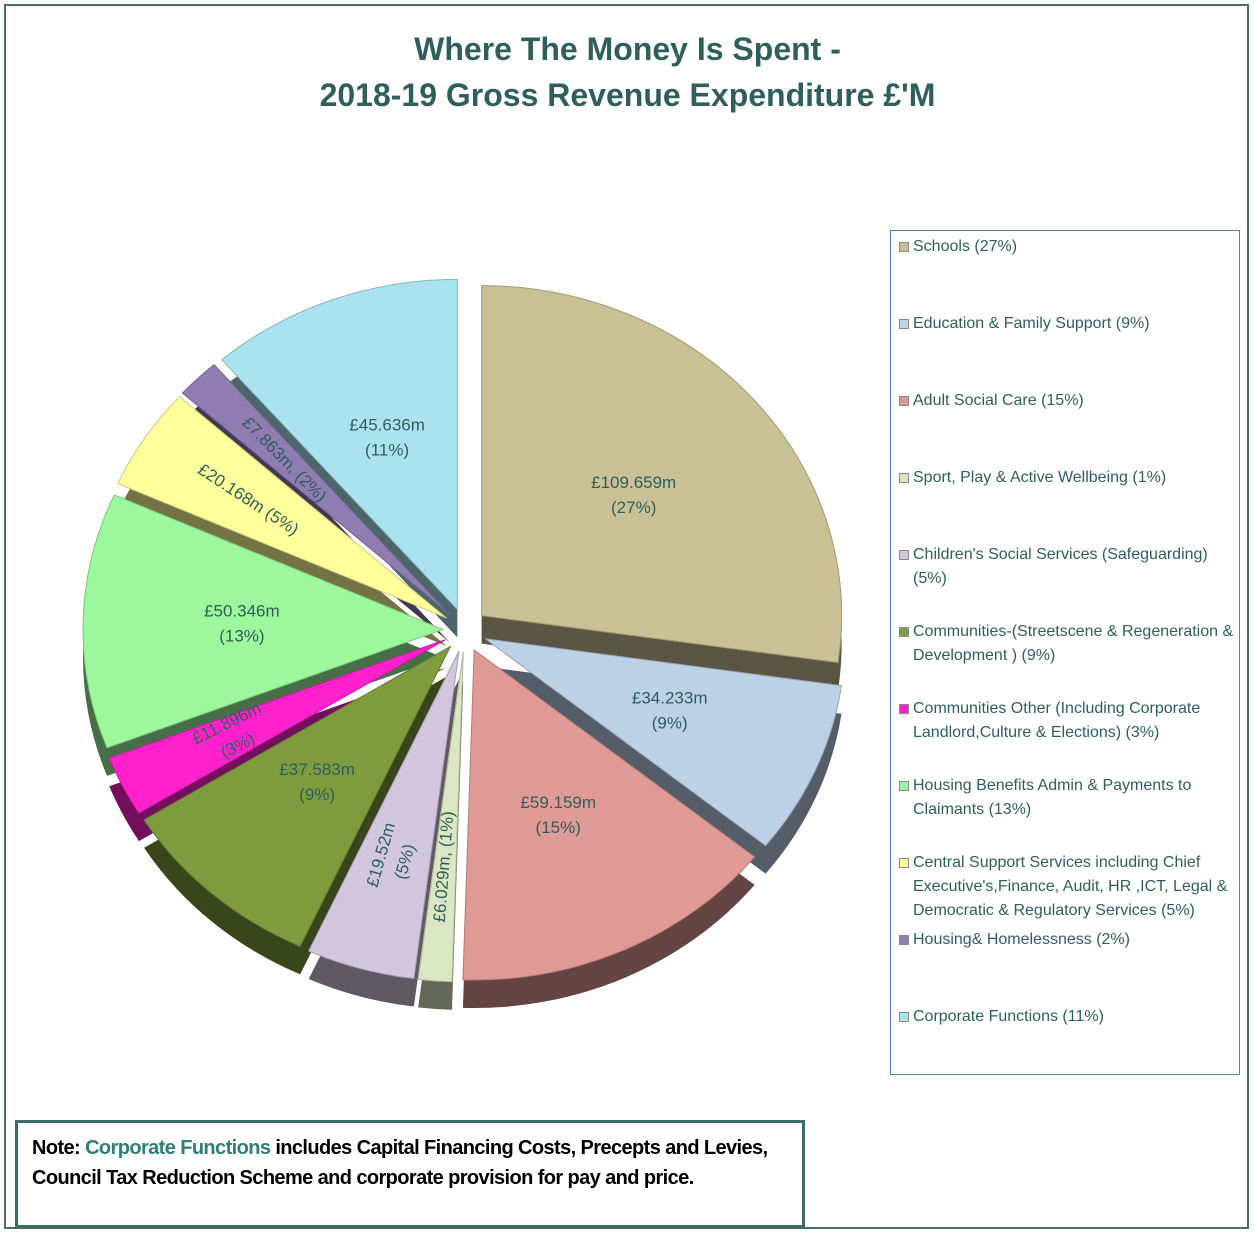 The width and height of the screenshot is (1255, 1233). What do you see at coordinates (558, 827) in the screenshot?
I see `data-label-line: (15%)` at bounding box center [558, 827].